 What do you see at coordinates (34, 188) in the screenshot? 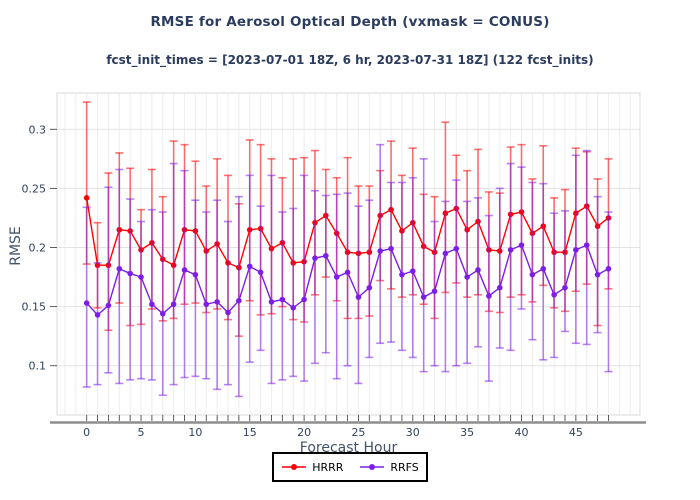
I see `y-tick-label: 0.25` at bounding box center [34, 188].